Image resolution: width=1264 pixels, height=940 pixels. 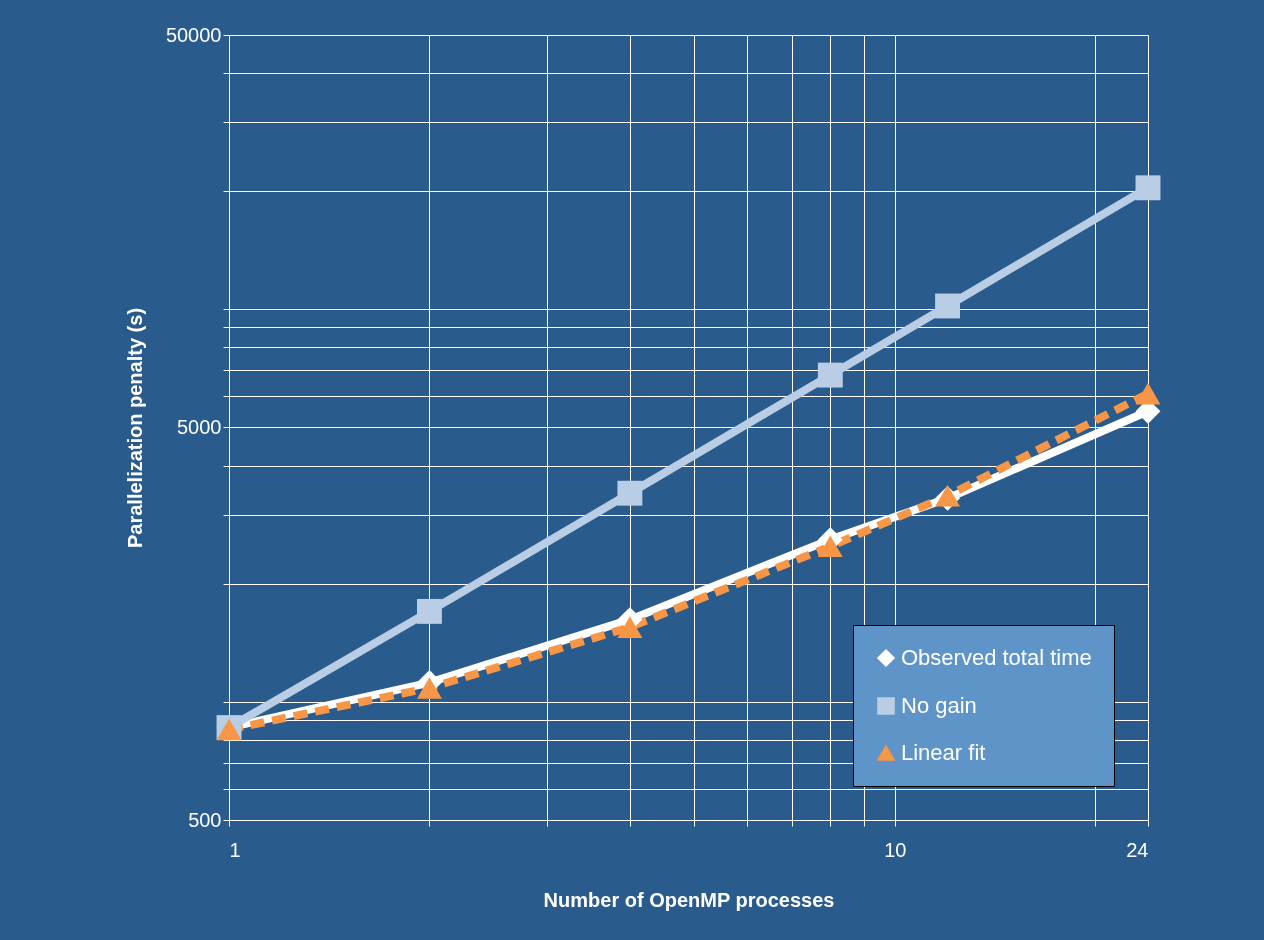 I want to click on x-tick-label: 24, so click(x=1137, y=849).